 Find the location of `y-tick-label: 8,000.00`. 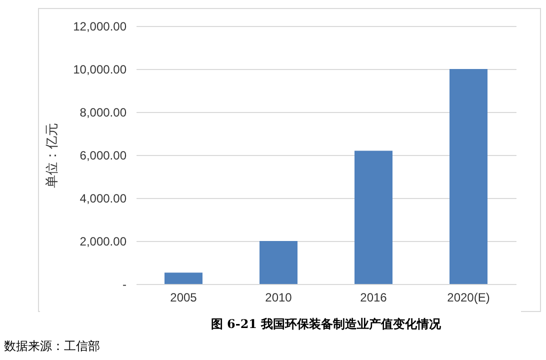

y-tick-label: 8,000.00 is located at coordinates (103, 113).